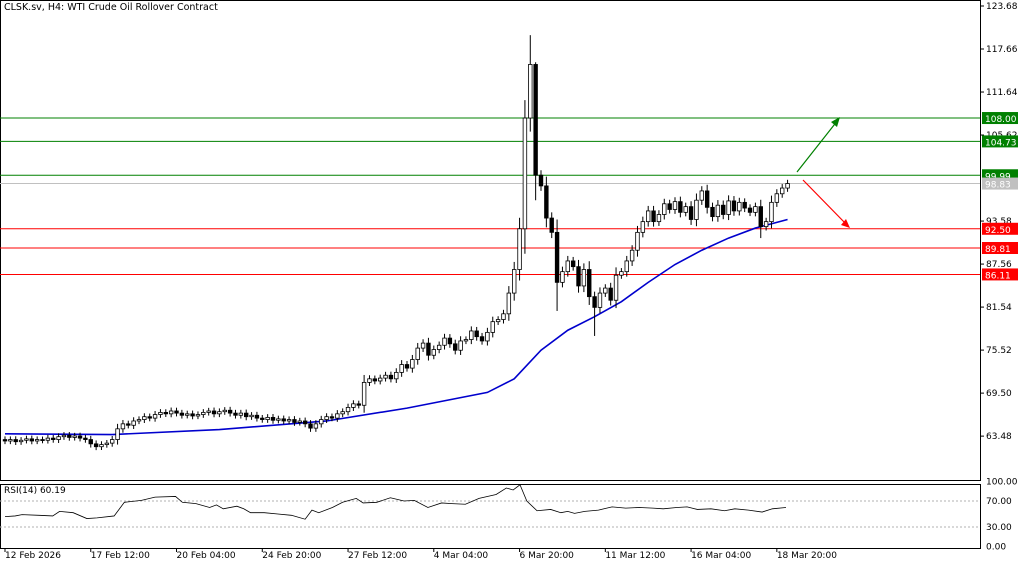 The image size is (1024, 564). What do you see at coordinates (1001, 120) in the screenshot?
I see `level-label: 108.00` at bounding box center [1001, 120].